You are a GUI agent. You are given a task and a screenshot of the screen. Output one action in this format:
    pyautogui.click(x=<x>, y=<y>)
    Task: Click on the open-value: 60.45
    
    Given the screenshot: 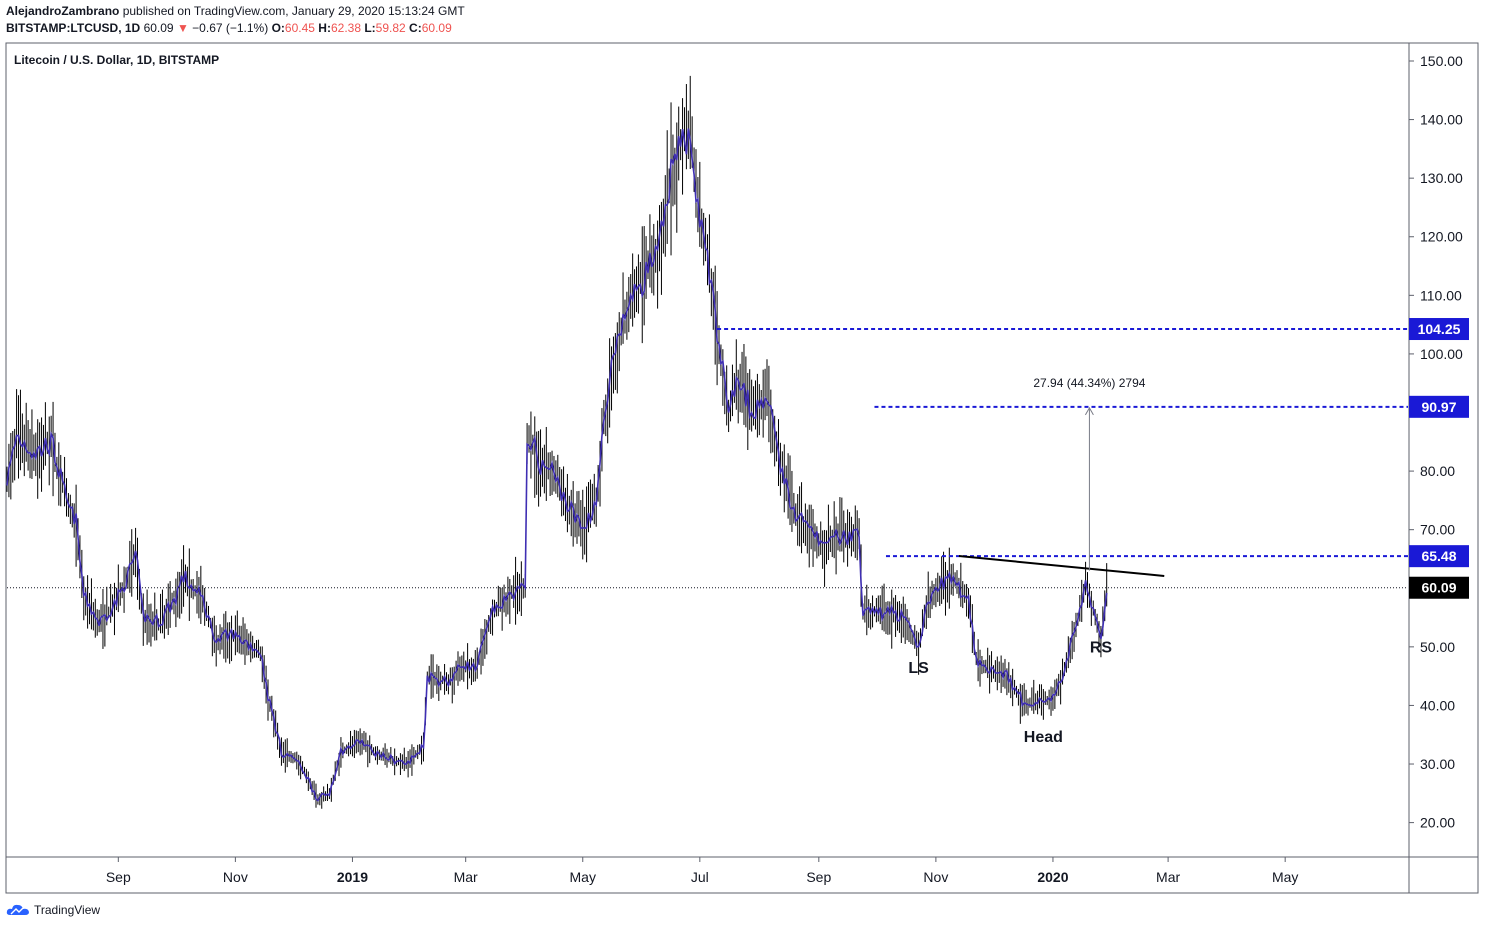 What is the action you would take?
    pyautogui.click(x=299, y=28)
    